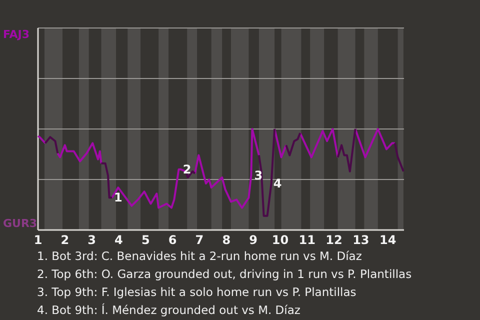 The image size is (480, 320). What do you see at coordinates (16, 34) in the screenshot?
I see `text: FAJ3` at bounding box center [16, 34].